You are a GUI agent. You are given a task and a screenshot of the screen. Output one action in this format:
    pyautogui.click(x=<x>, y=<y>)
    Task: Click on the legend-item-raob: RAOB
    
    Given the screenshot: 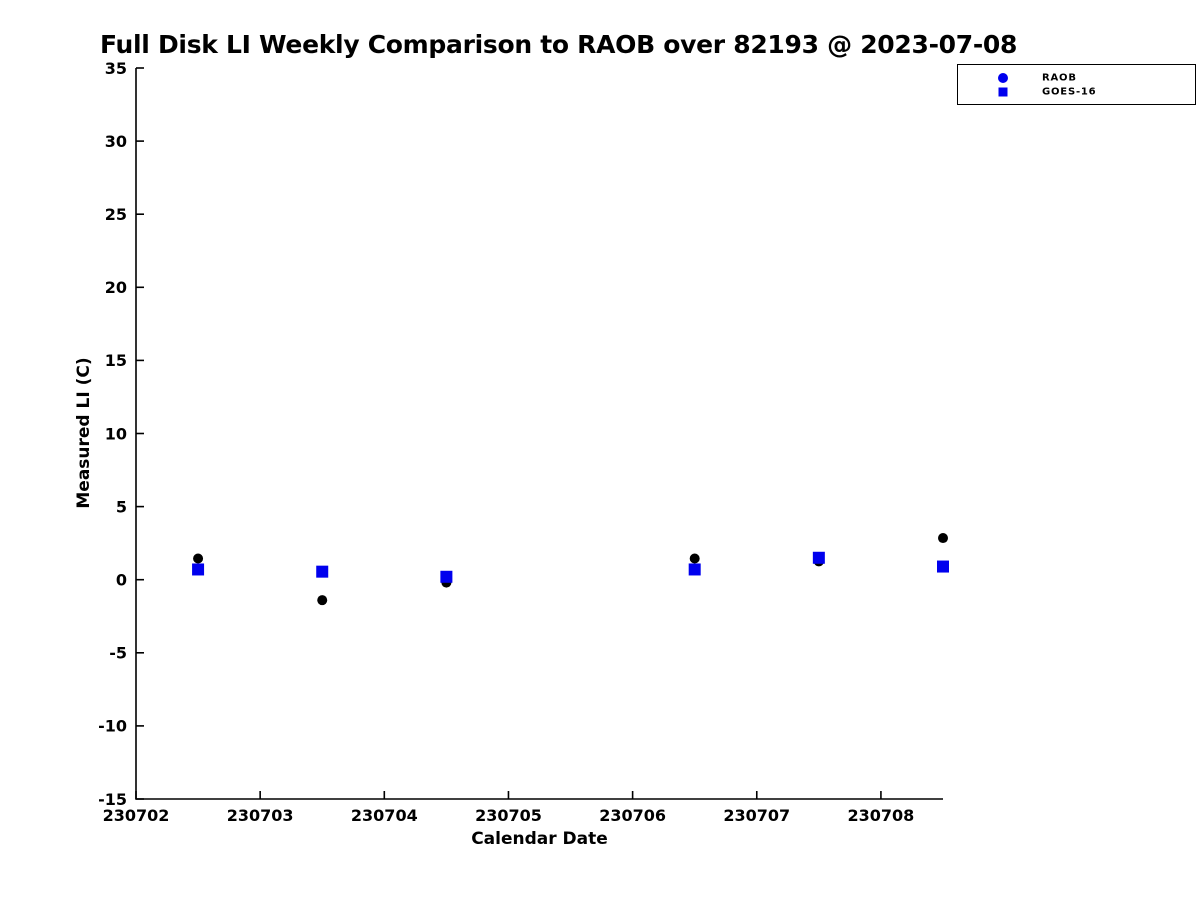 What is the action you would take?
    pyautogui.click(x=1076, y=78)
    